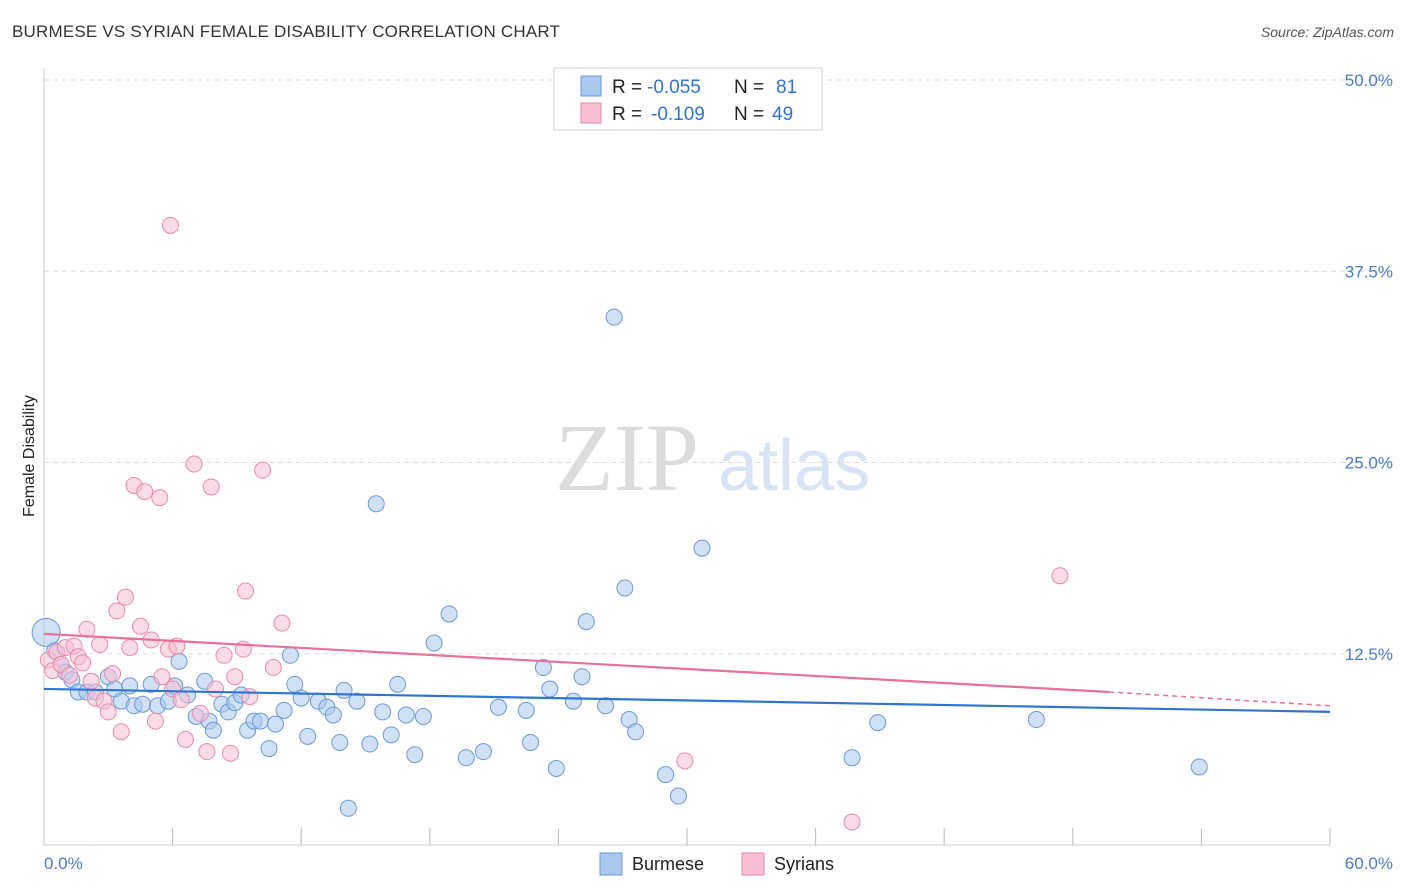 The width and height of the screenshot is (1406, 892). What do you see at coordinates (753, 864) in the screenshot?
I see `syrian-bottom-swatch` at bounding box center [753, 864].